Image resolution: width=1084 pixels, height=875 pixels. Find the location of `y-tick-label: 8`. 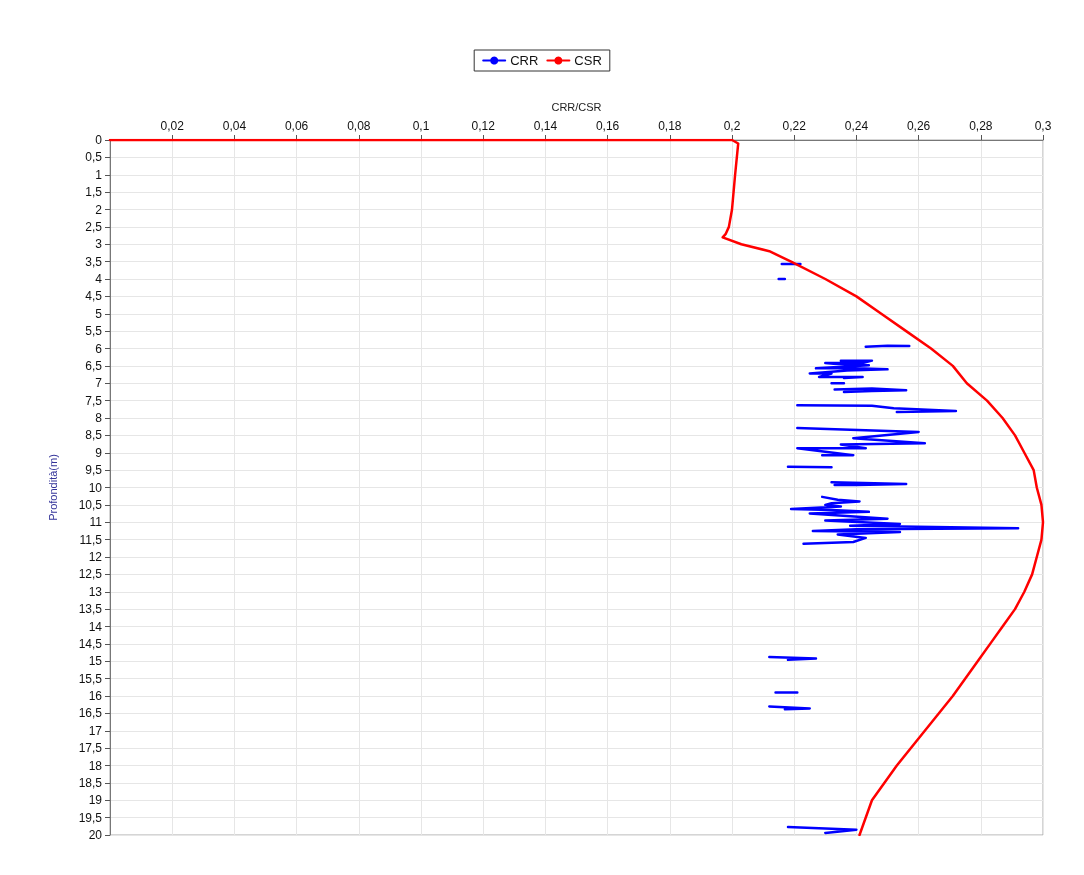

y-tick-label: 8 is located at coordinates (99, 418).